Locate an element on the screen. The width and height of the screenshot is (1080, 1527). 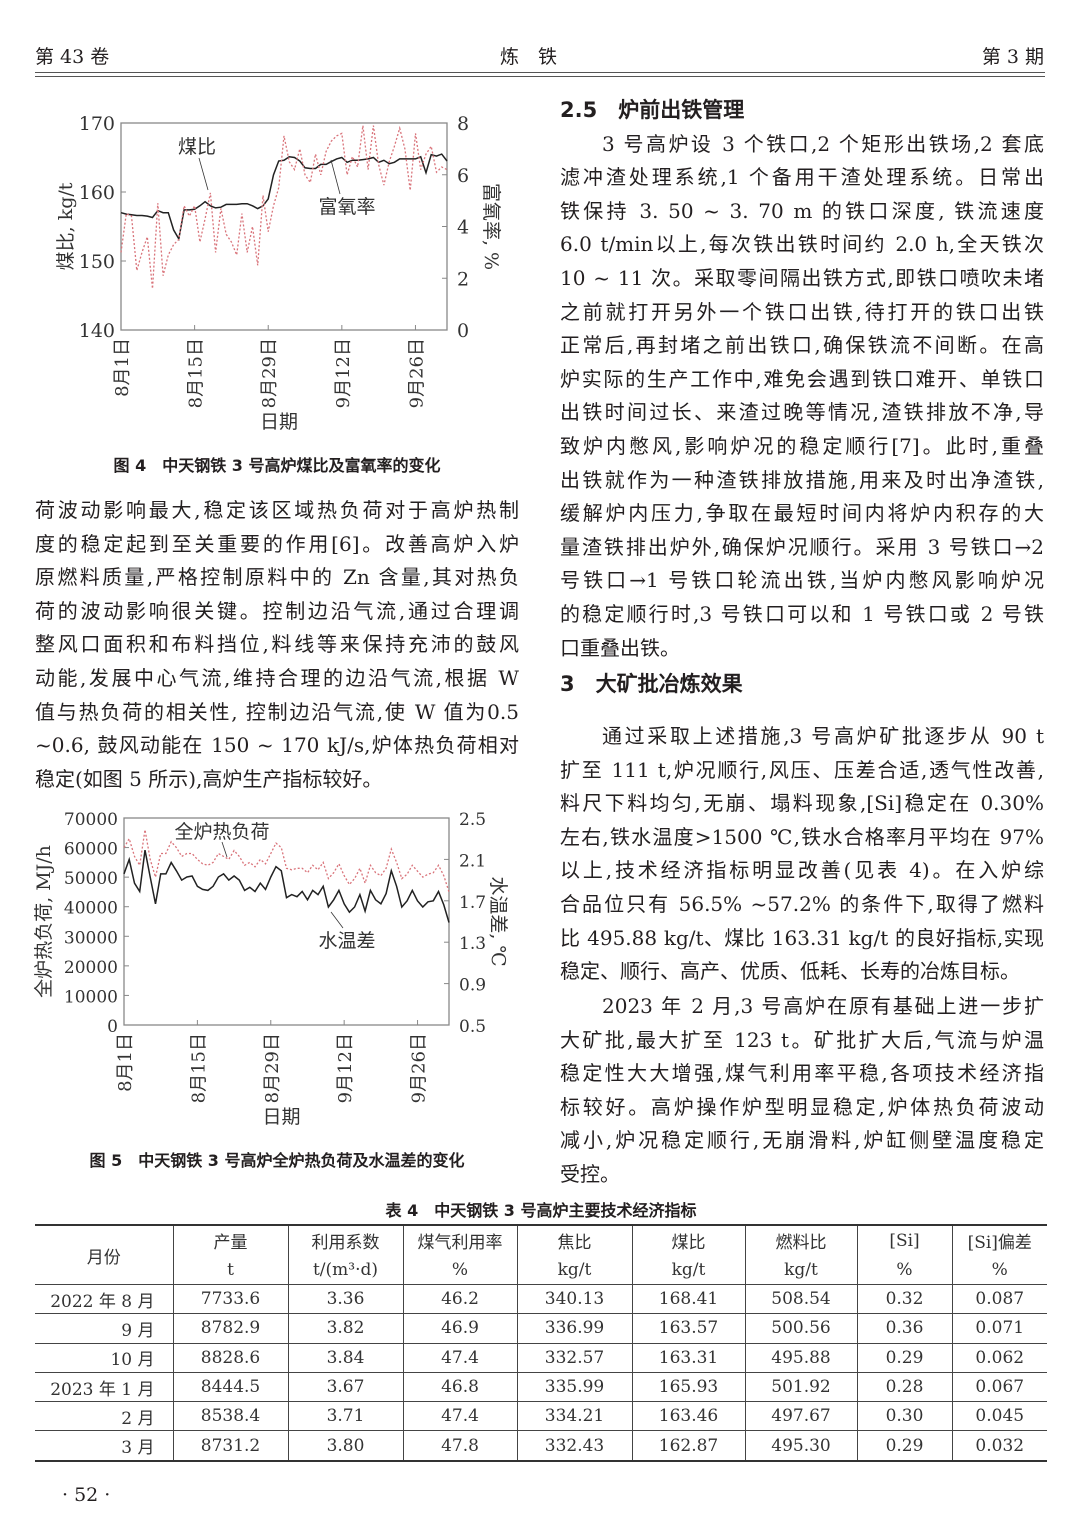
text-line: 值与热负荷的相关性, 控制边沿气流,使 W 值为0.5 is located at coordinates (277, 711).